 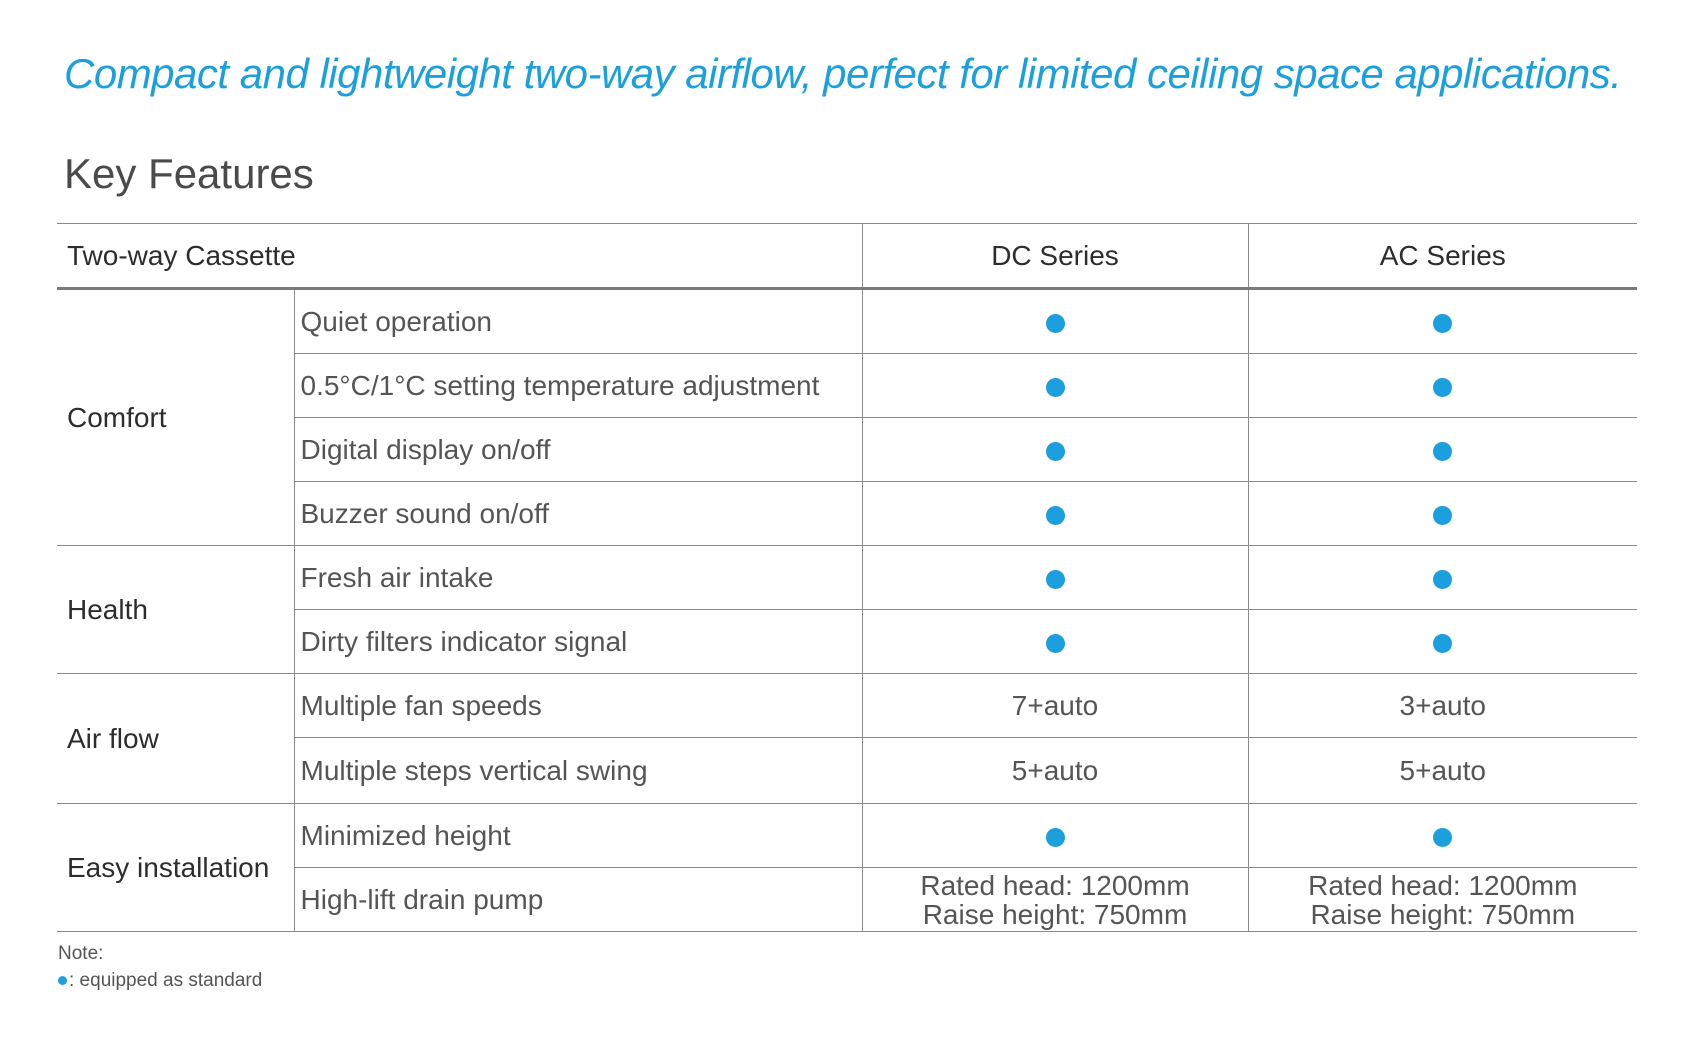 I want to click on dc-value: Rated head: 1200mm Raise height: 750mm, so click(x=1054, y=899).